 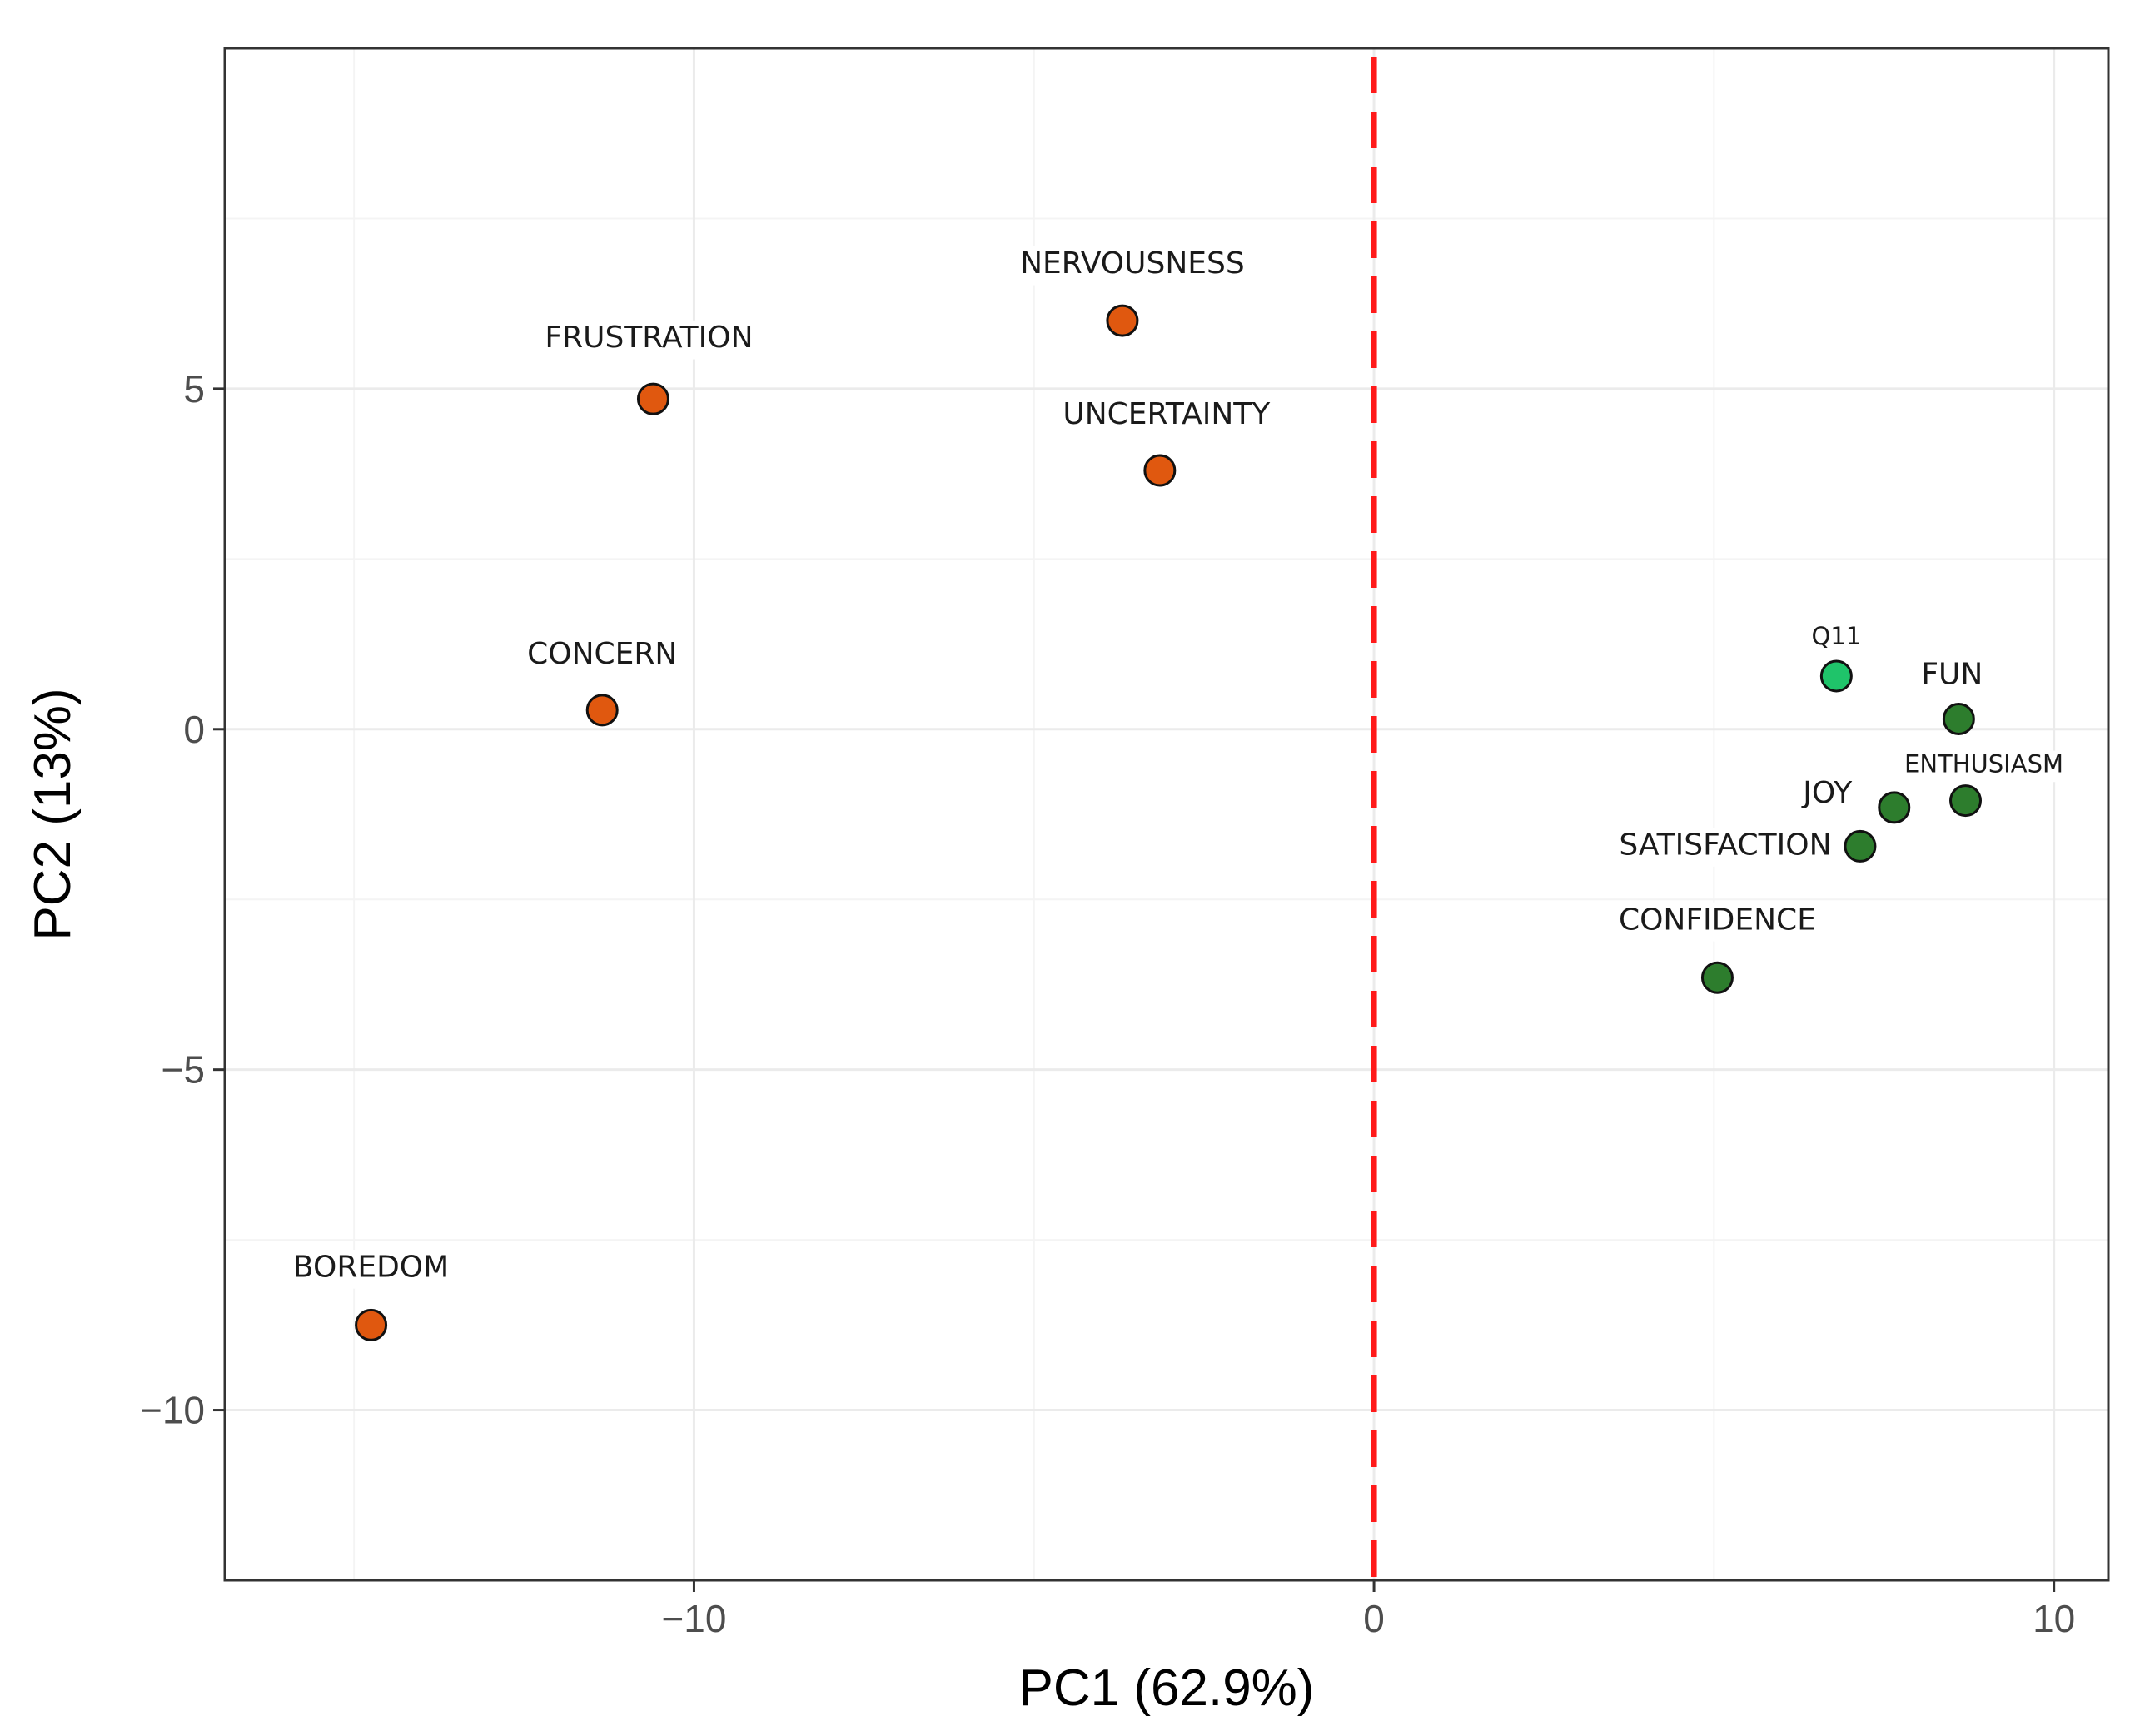 I want to click on data-point-concern, so click(x=602, y=710).